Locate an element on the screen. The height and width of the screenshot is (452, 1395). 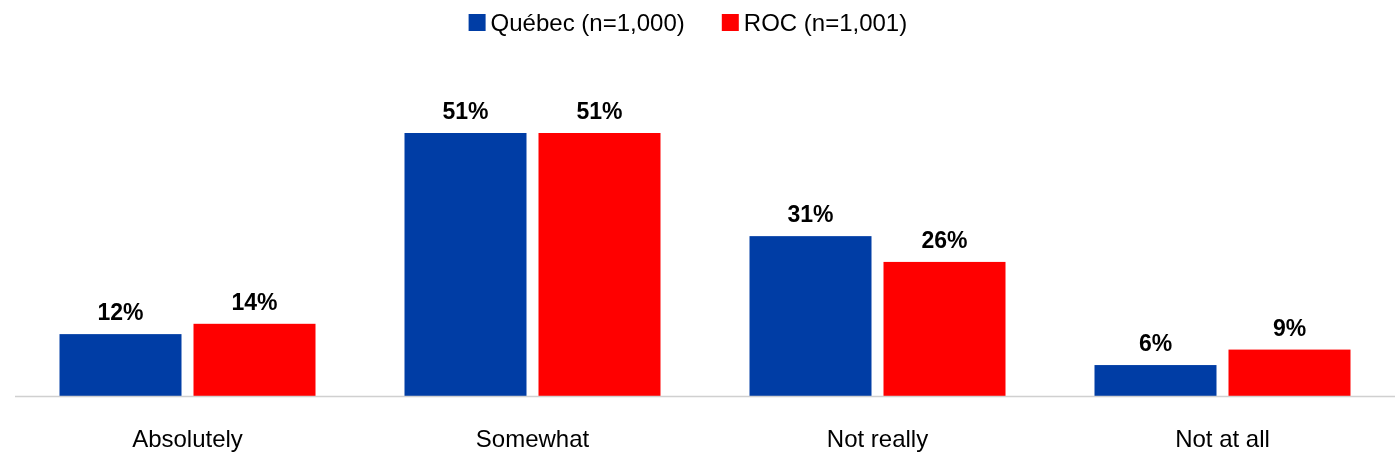
data-label: 6% is located at coordinates (1155, 343).